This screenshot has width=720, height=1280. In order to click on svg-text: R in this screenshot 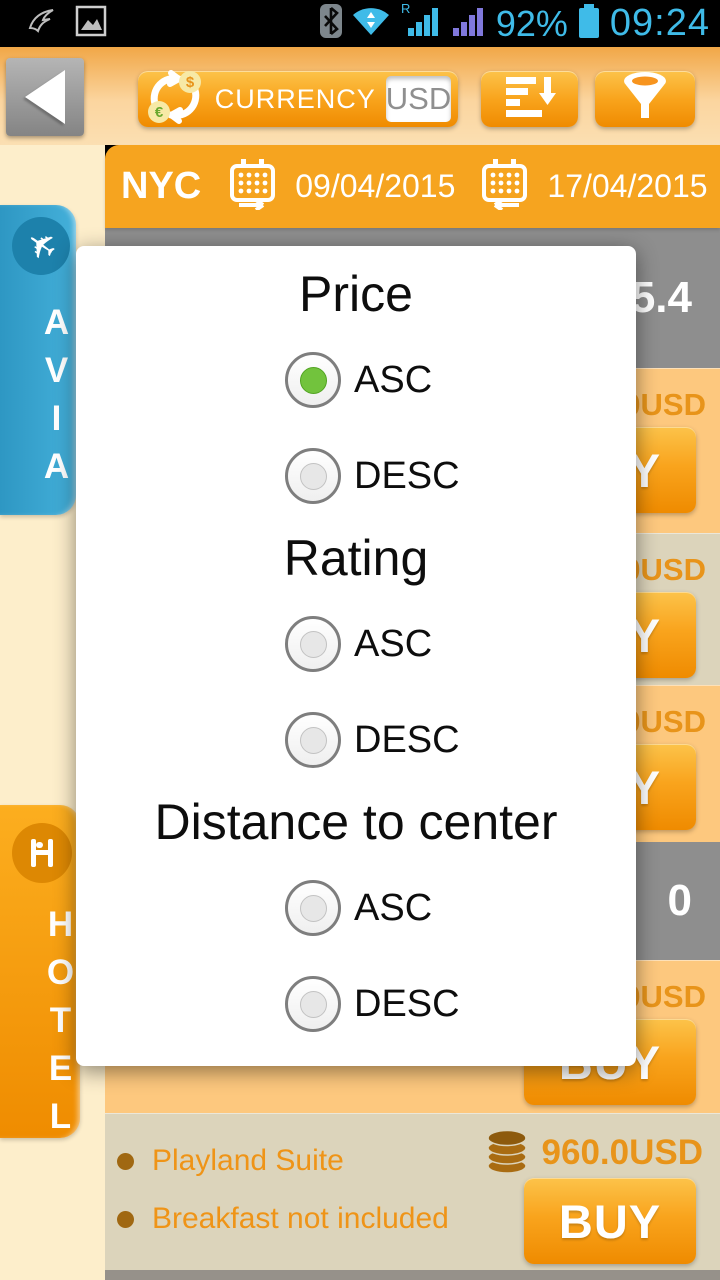, I will do `click(405, 9)`.